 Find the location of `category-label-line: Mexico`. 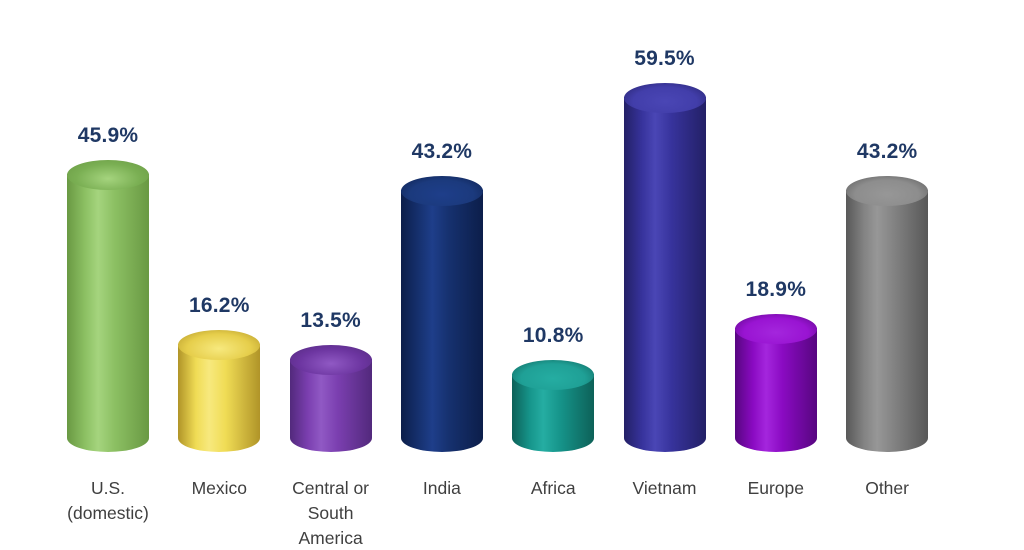

category-label-line: Mexico is located at coordinates (219, 488).